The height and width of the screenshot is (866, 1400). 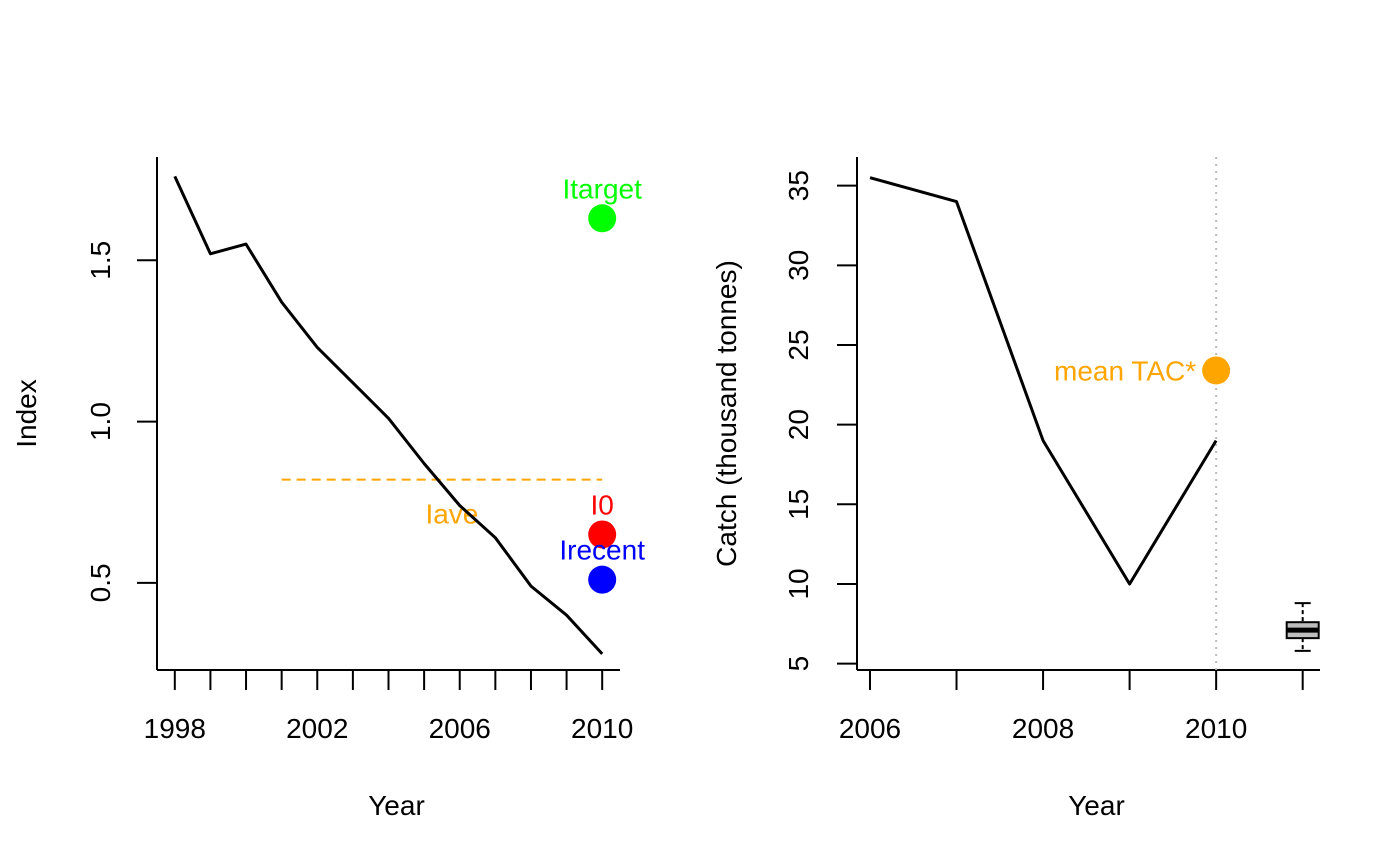 I want to click on y-tick-label: 5, so click(x=798, y=664).